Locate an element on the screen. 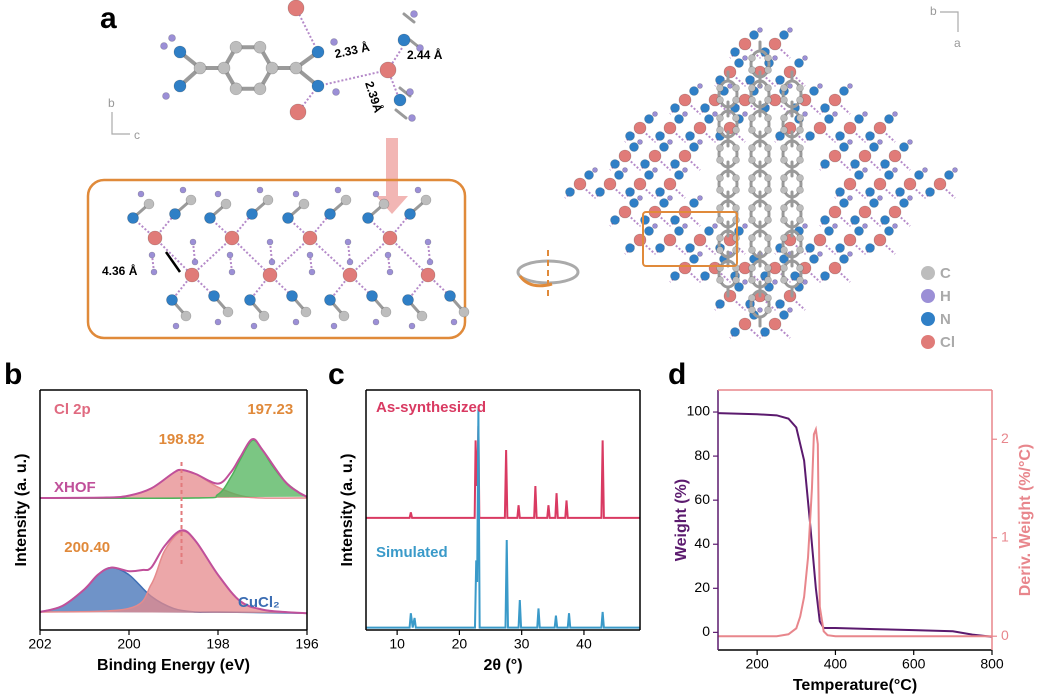 Image resolution: width=1038 pixels, height=694 pixels. highlight-box is located at coordinates (276, 259).